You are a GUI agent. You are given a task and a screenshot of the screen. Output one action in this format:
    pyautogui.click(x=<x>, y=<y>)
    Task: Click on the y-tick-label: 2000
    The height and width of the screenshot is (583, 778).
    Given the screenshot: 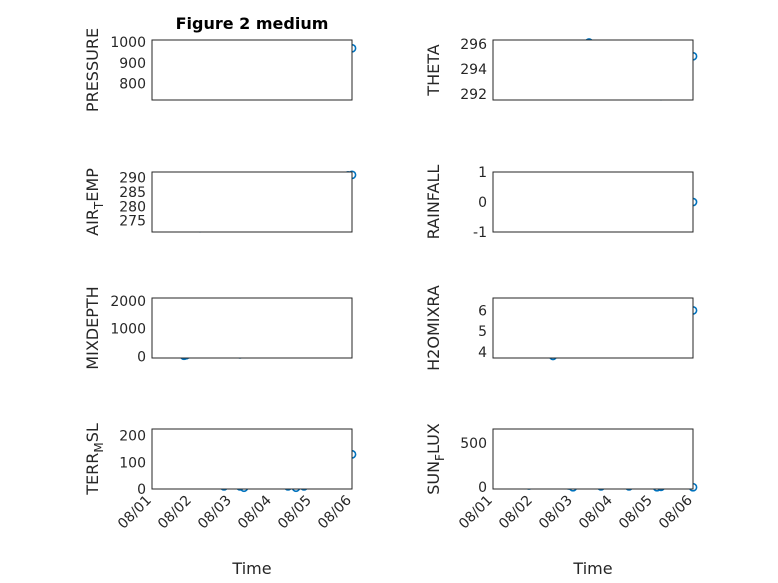 What is the action you would take?
    pyautogui.click(x=128, y=302)
    